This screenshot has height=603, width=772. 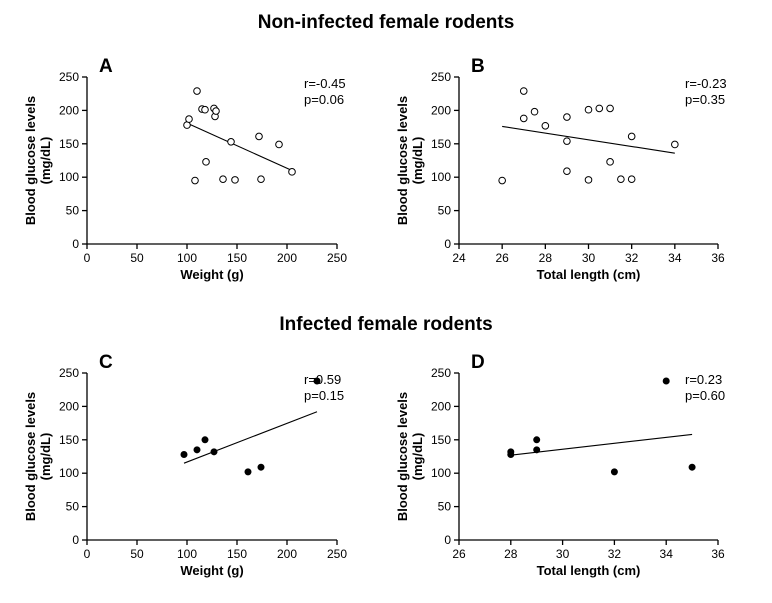 I want to click on p-value: p=0.60, so click(x=705, y=395).